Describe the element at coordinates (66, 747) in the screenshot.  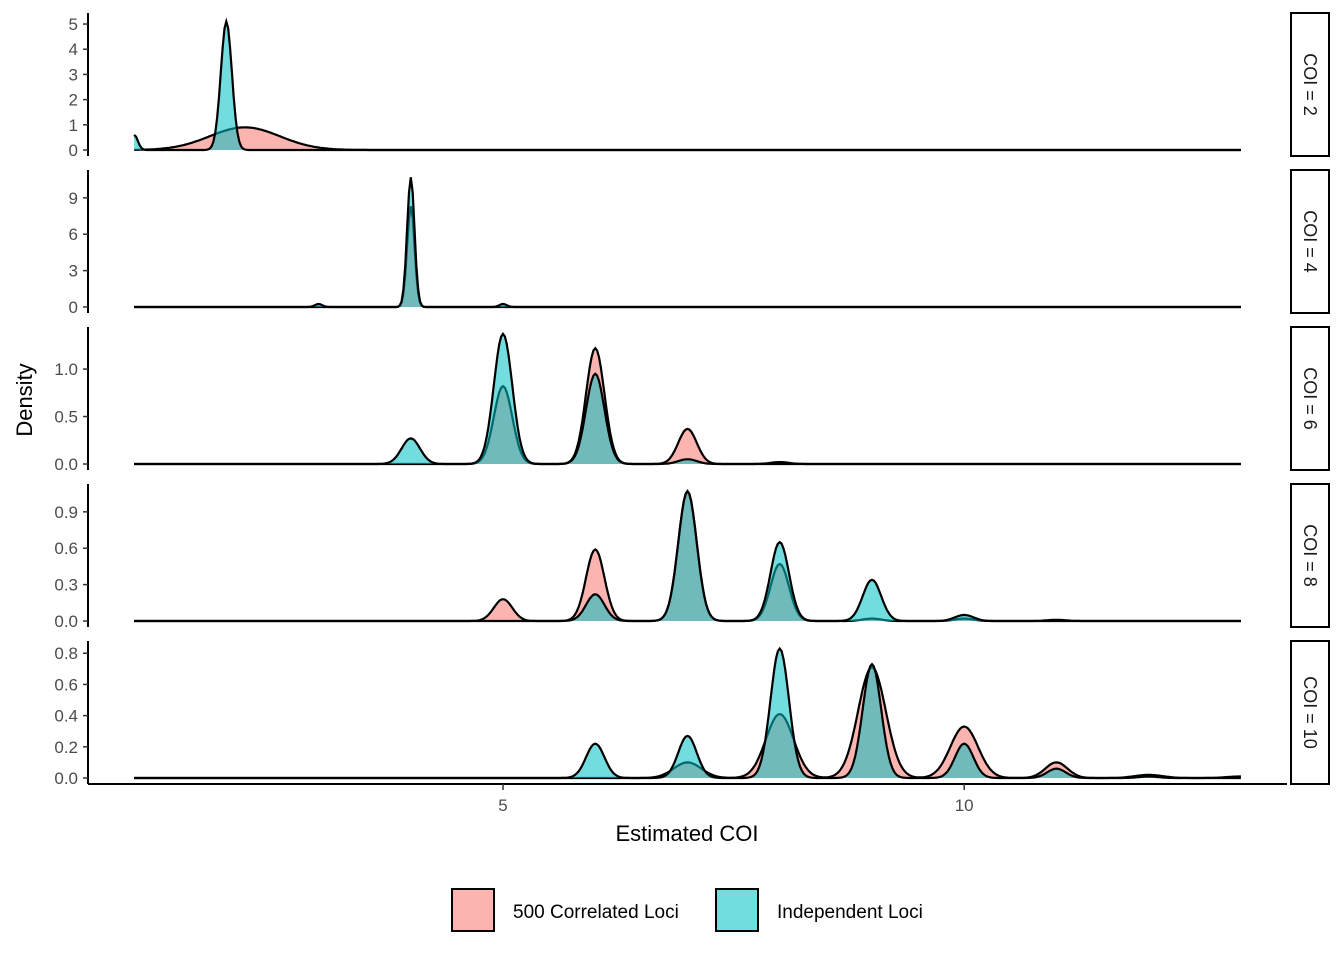
I see `y-tick-label: 0.2` at that location.